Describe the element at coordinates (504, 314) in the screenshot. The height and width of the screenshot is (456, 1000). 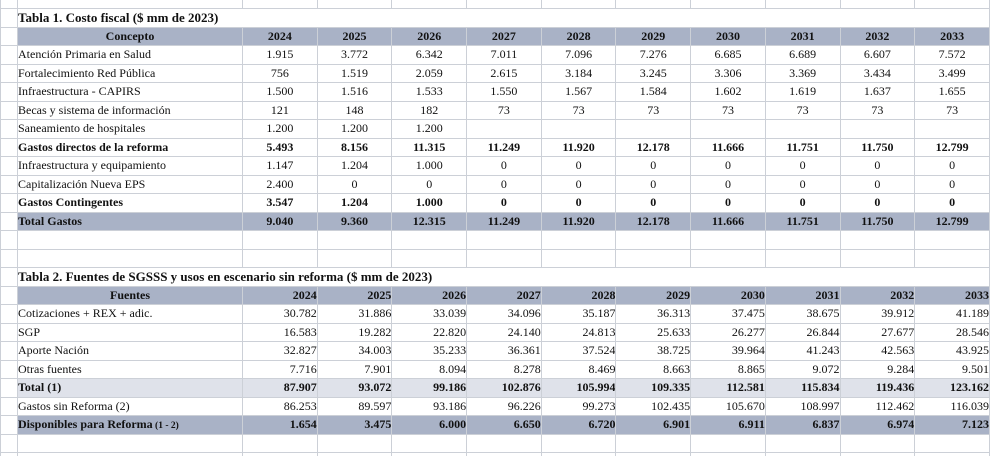
I see `data-cell: 34.096` at that location.